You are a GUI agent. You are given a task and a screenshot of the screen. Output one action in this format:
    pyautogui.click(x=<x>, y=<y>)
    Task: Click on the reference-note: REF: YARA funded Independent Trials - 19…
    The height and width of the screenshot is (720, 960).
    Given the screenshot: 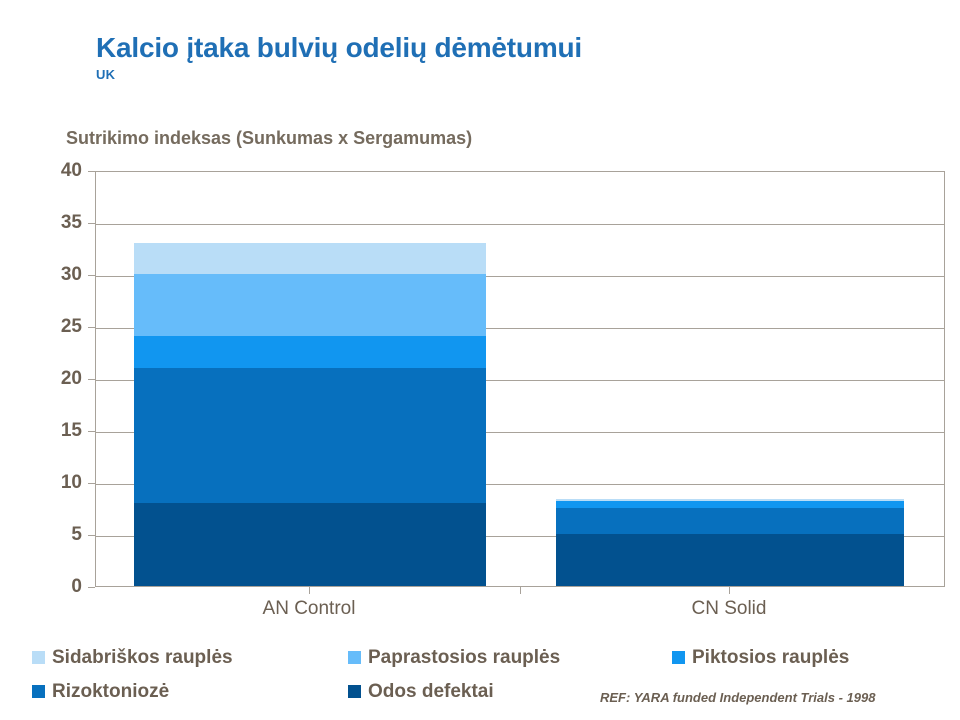 What is the action you would take?
    pyautogui.click(x=738, y=697)
    